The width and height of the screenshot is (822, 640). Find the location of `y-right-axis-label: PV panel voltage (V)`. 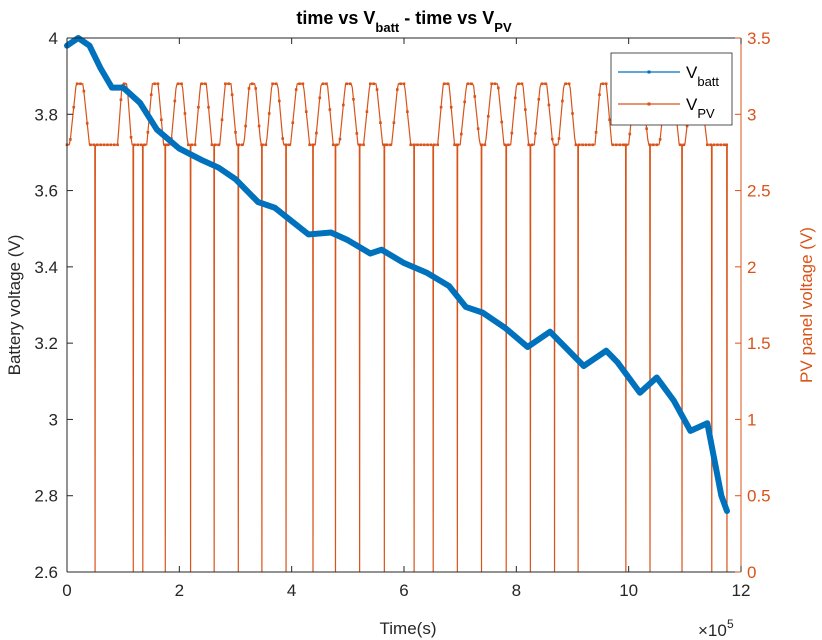

y-right-axis-label: PV panel voltage (V) is located at coordinates (806, 305).